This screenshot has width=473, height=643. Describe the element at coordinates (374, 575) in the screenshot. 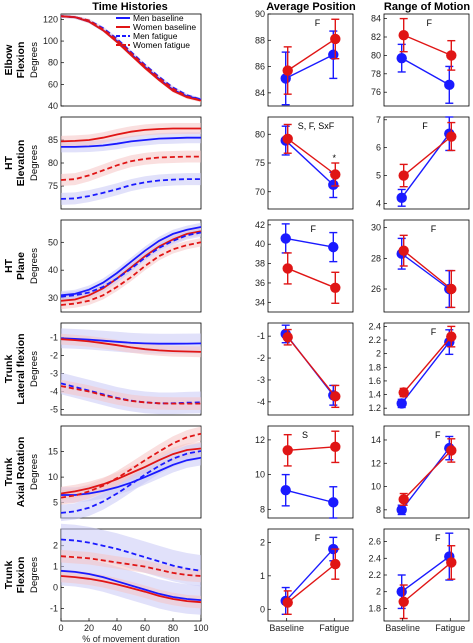

I see `y-tick-label: 2.2` at that location.